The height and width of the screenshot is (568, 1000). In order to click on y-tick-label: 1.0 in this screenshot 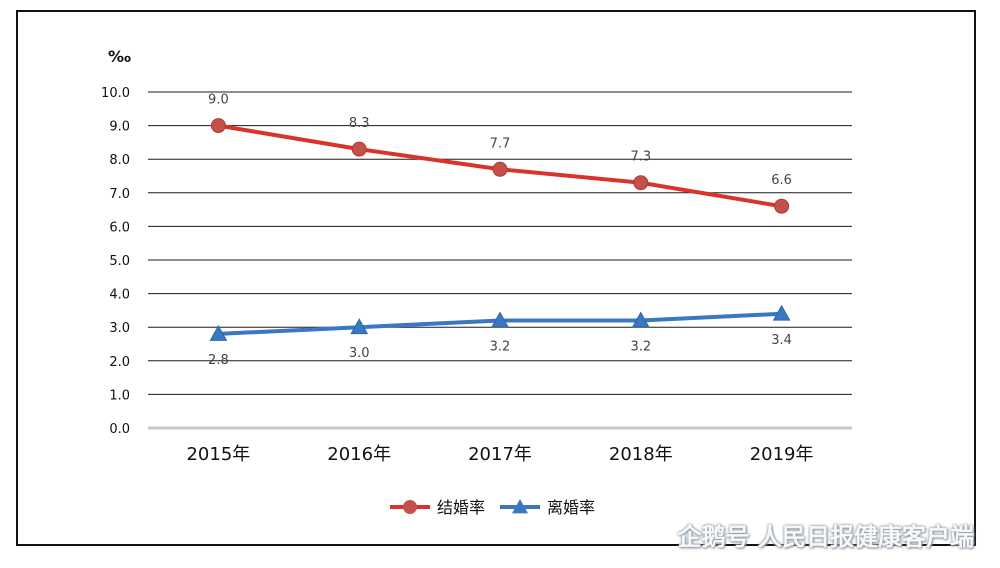, I will do `click(119, 395)`.